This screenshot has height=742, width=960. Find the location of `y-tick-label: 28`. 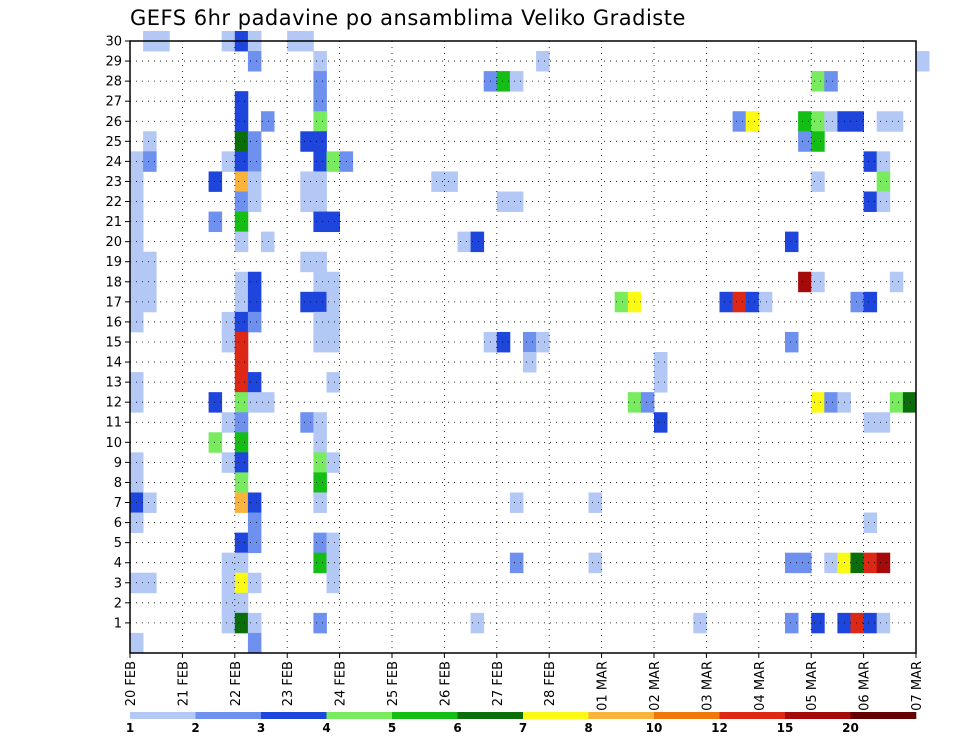

y-tick-label: 28 is located at coordinates (113, 82).